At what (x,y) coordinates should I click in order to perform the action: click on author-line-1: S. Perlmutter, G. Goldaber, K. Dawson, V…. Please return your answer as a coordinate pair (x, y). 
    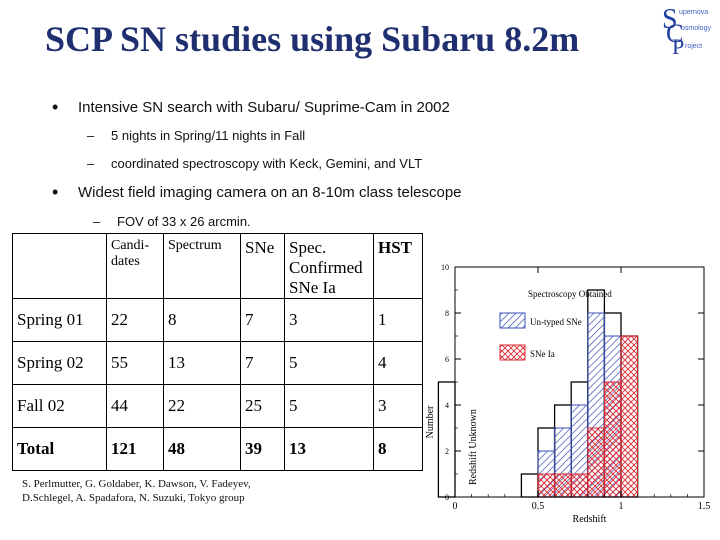
    Looking at the image, I should click on (136, 484).